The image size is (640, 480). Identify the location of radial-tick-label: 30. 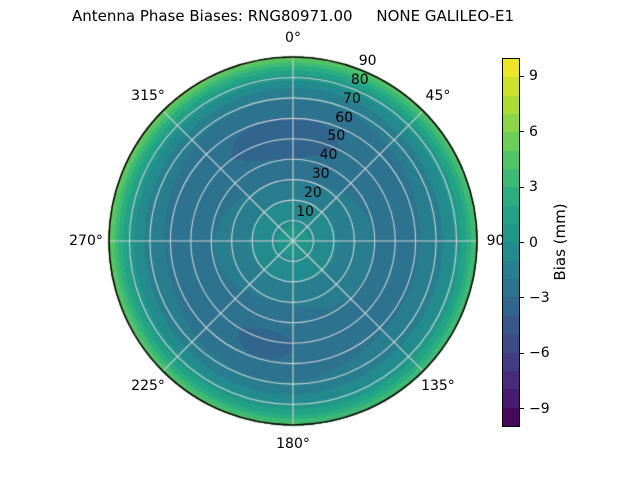
(320, 174).